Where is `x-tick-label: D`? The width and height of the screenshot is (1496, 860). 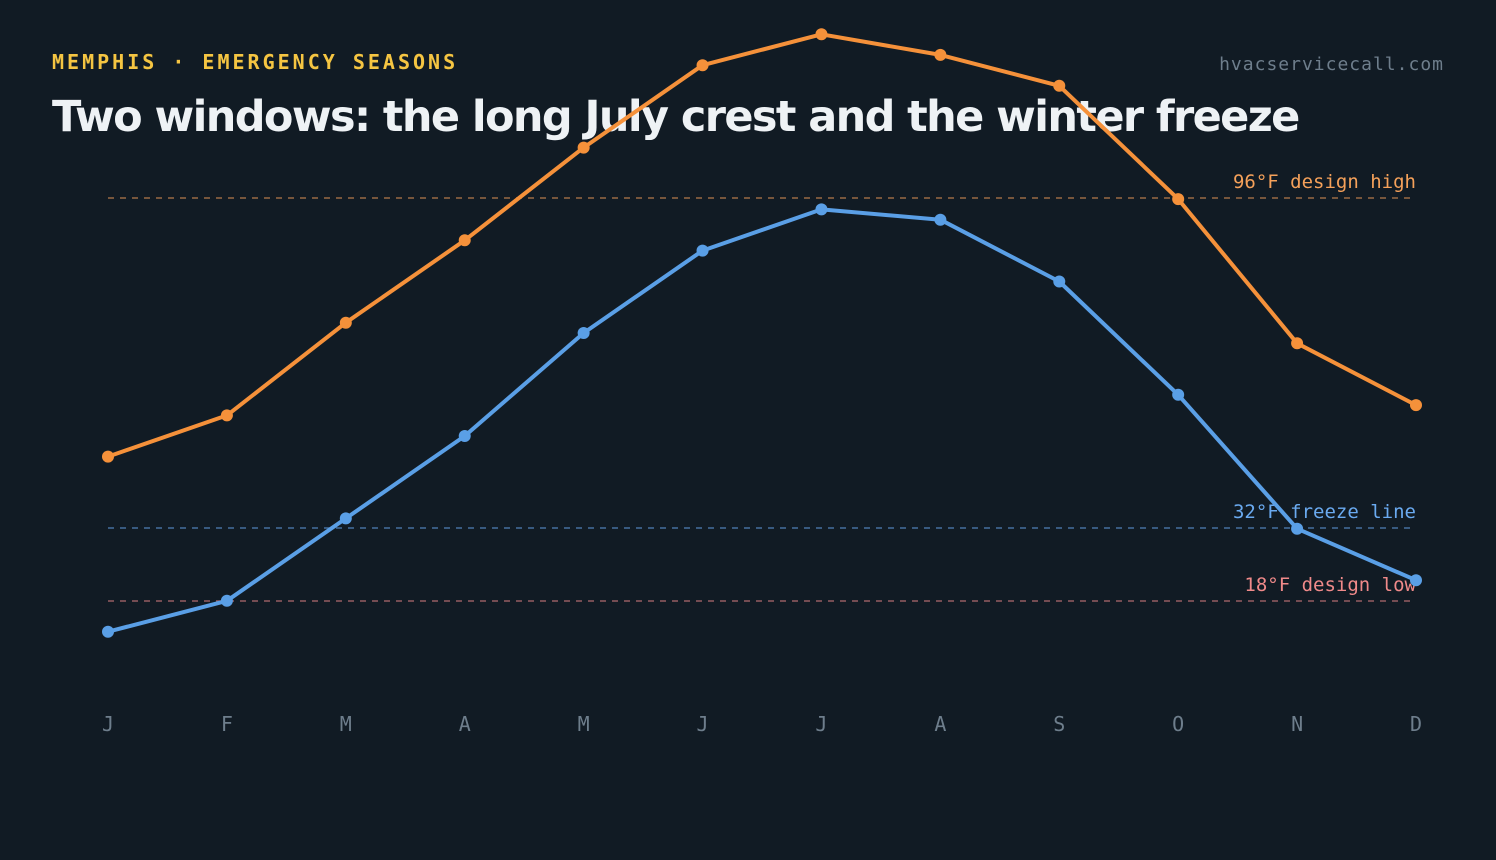 x-tick-label: D is located at coordinates (1416, 724).